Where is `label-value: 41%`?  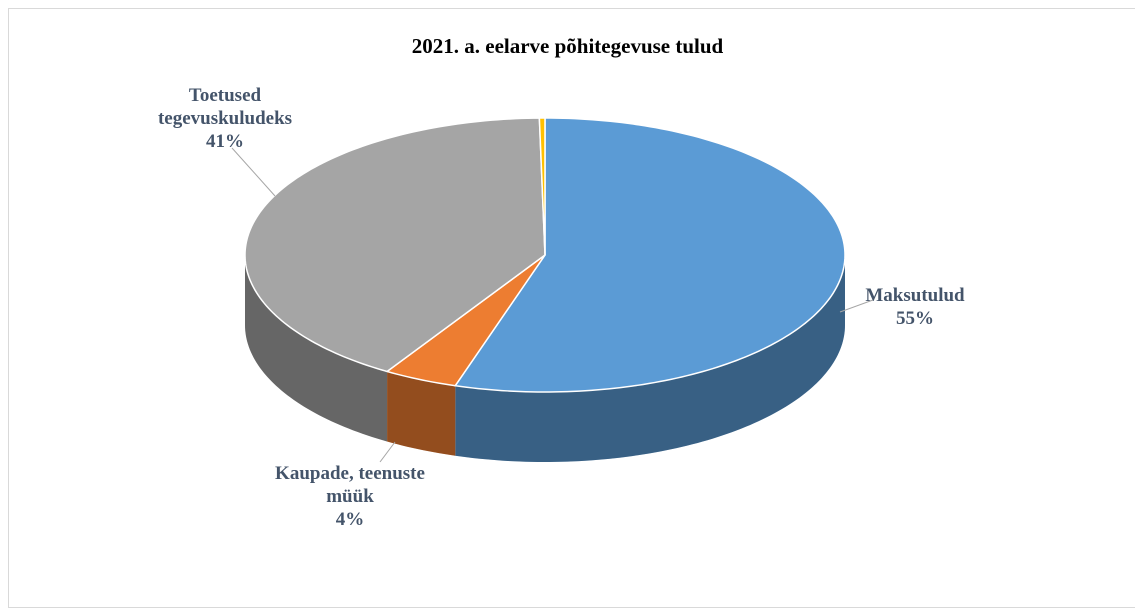 label-value: 41% is located at coordinates (225, 141).